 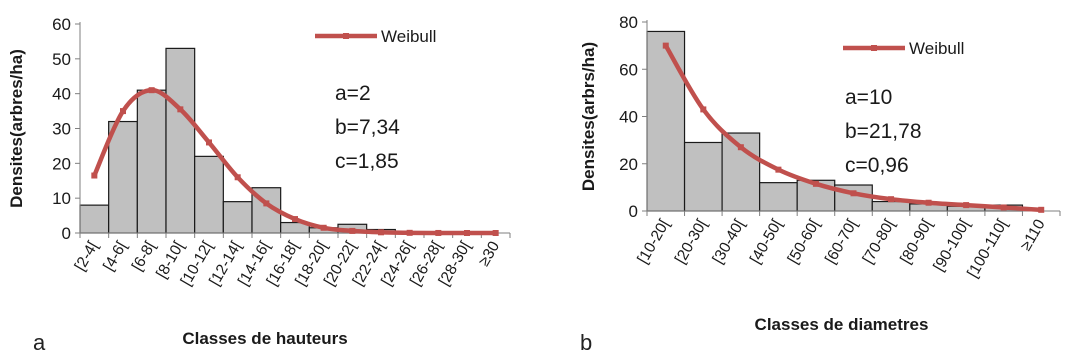 What do you see at coordinates (87, 256) in the screenshot?
I see `x-tick-label-0: [2-4[` at bounding box center [87, 256].